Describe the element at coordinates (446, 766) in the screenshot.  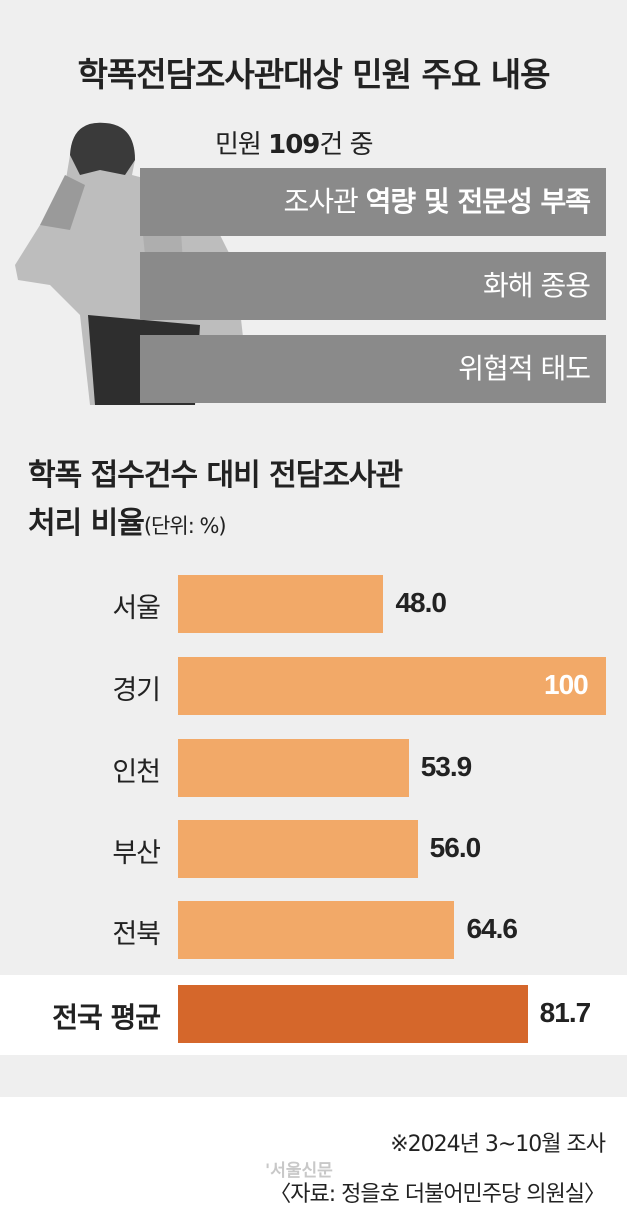
I see `value-label: 53.9` at that location.